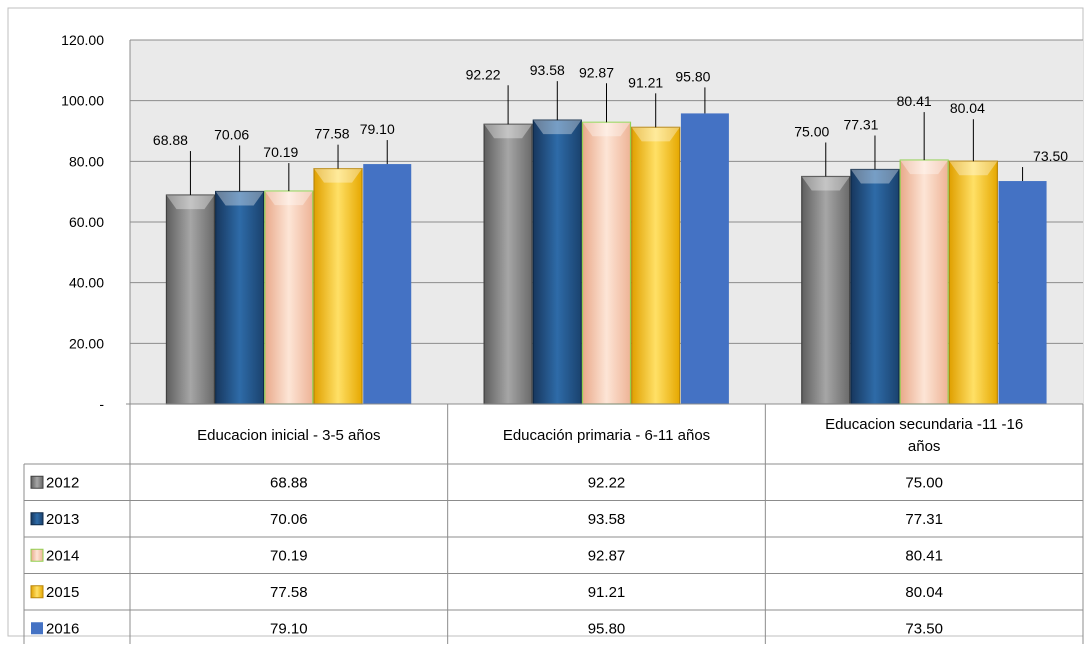 Image resolution: width=1091 pixels, height=649 pixels. I want to click on table-cell-value: 95.80, so click(607, 628).